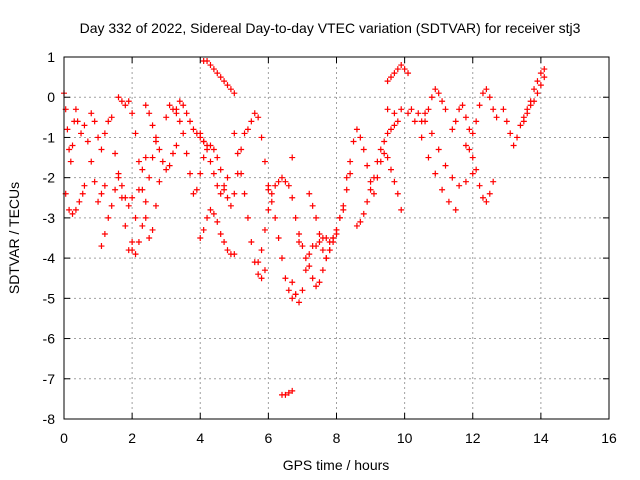 The height and width of the screenshot is (480, 640). What do you see at coordinates (51, 97) in the screenshot?
I see `y-tick-label: 0` at bounding box center [51, 97].